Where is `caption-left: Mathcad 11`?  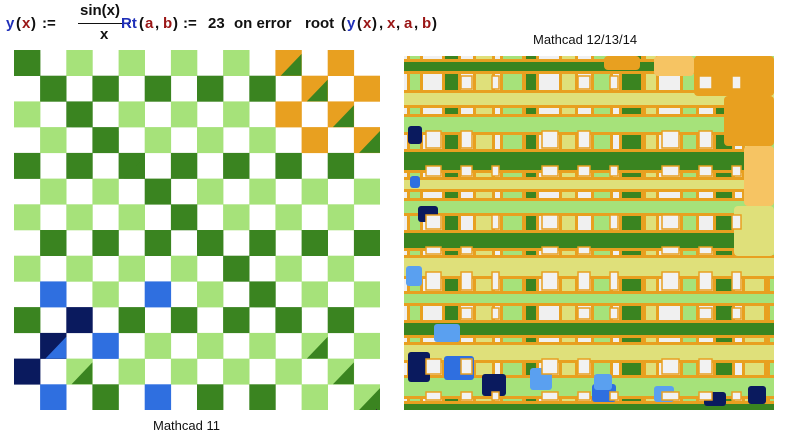 caption-left: Mathcad 11 is located at coordinates (186, 425).